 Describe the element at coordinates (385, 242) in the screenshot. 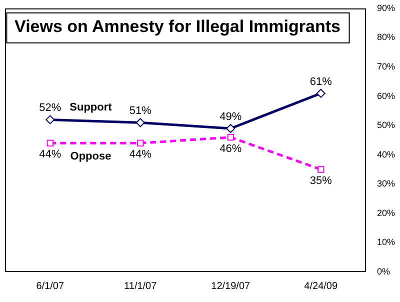

I see `y-tick-label: 10%` at that location.